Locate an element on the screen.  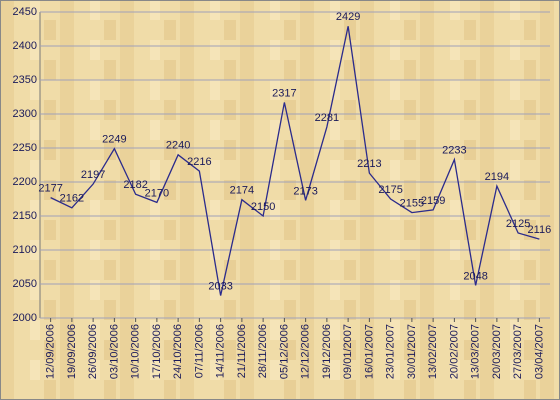
y-tick-label: 2100 is located at coordinates (25, 250).